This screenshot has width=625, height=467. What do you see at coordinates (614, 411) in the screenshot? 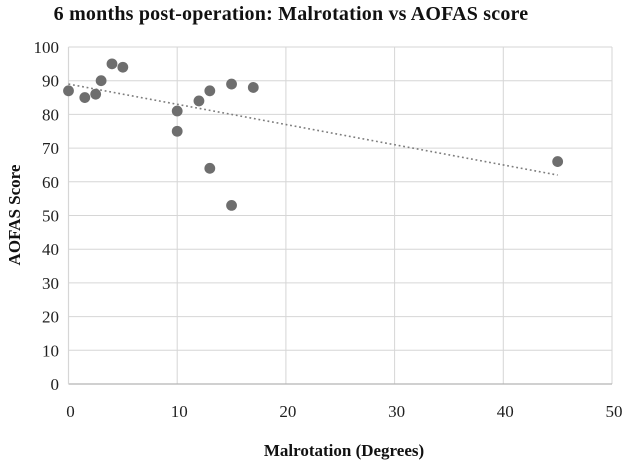
I see `x-tick-label: 50` at bounding box center [614, 411].